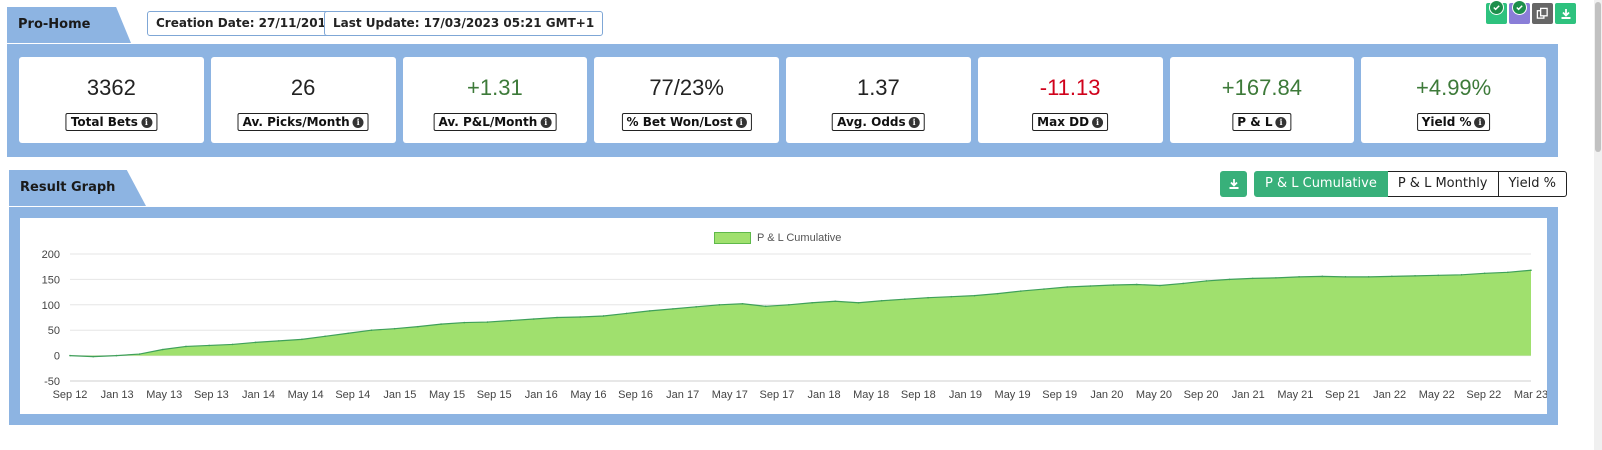 The height and width of the screenshot is (450, 1602). I want to click on stat-label-text: Av. P&L/Month, so click(488, 122).